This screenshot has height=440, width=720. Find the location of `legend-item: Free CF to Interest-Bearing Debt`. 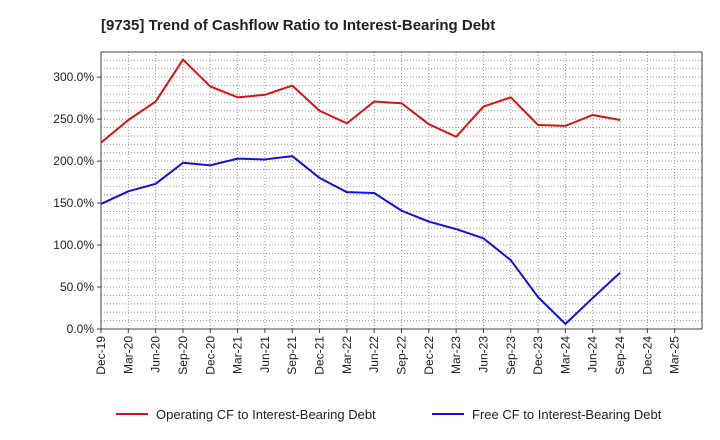

legend-item: Free CF to Interest-Bearing Debt is located at coordinates (547, 414).